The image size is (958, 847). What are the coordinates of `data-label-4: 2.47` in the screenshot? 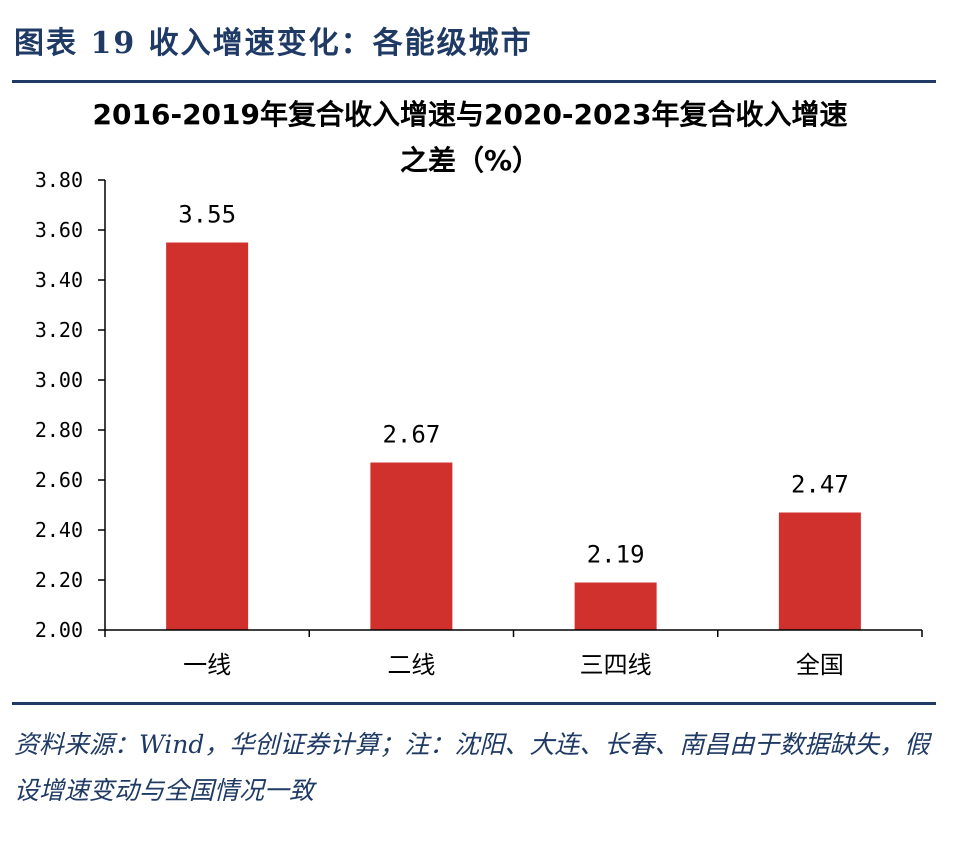 It's located at (820, 485).